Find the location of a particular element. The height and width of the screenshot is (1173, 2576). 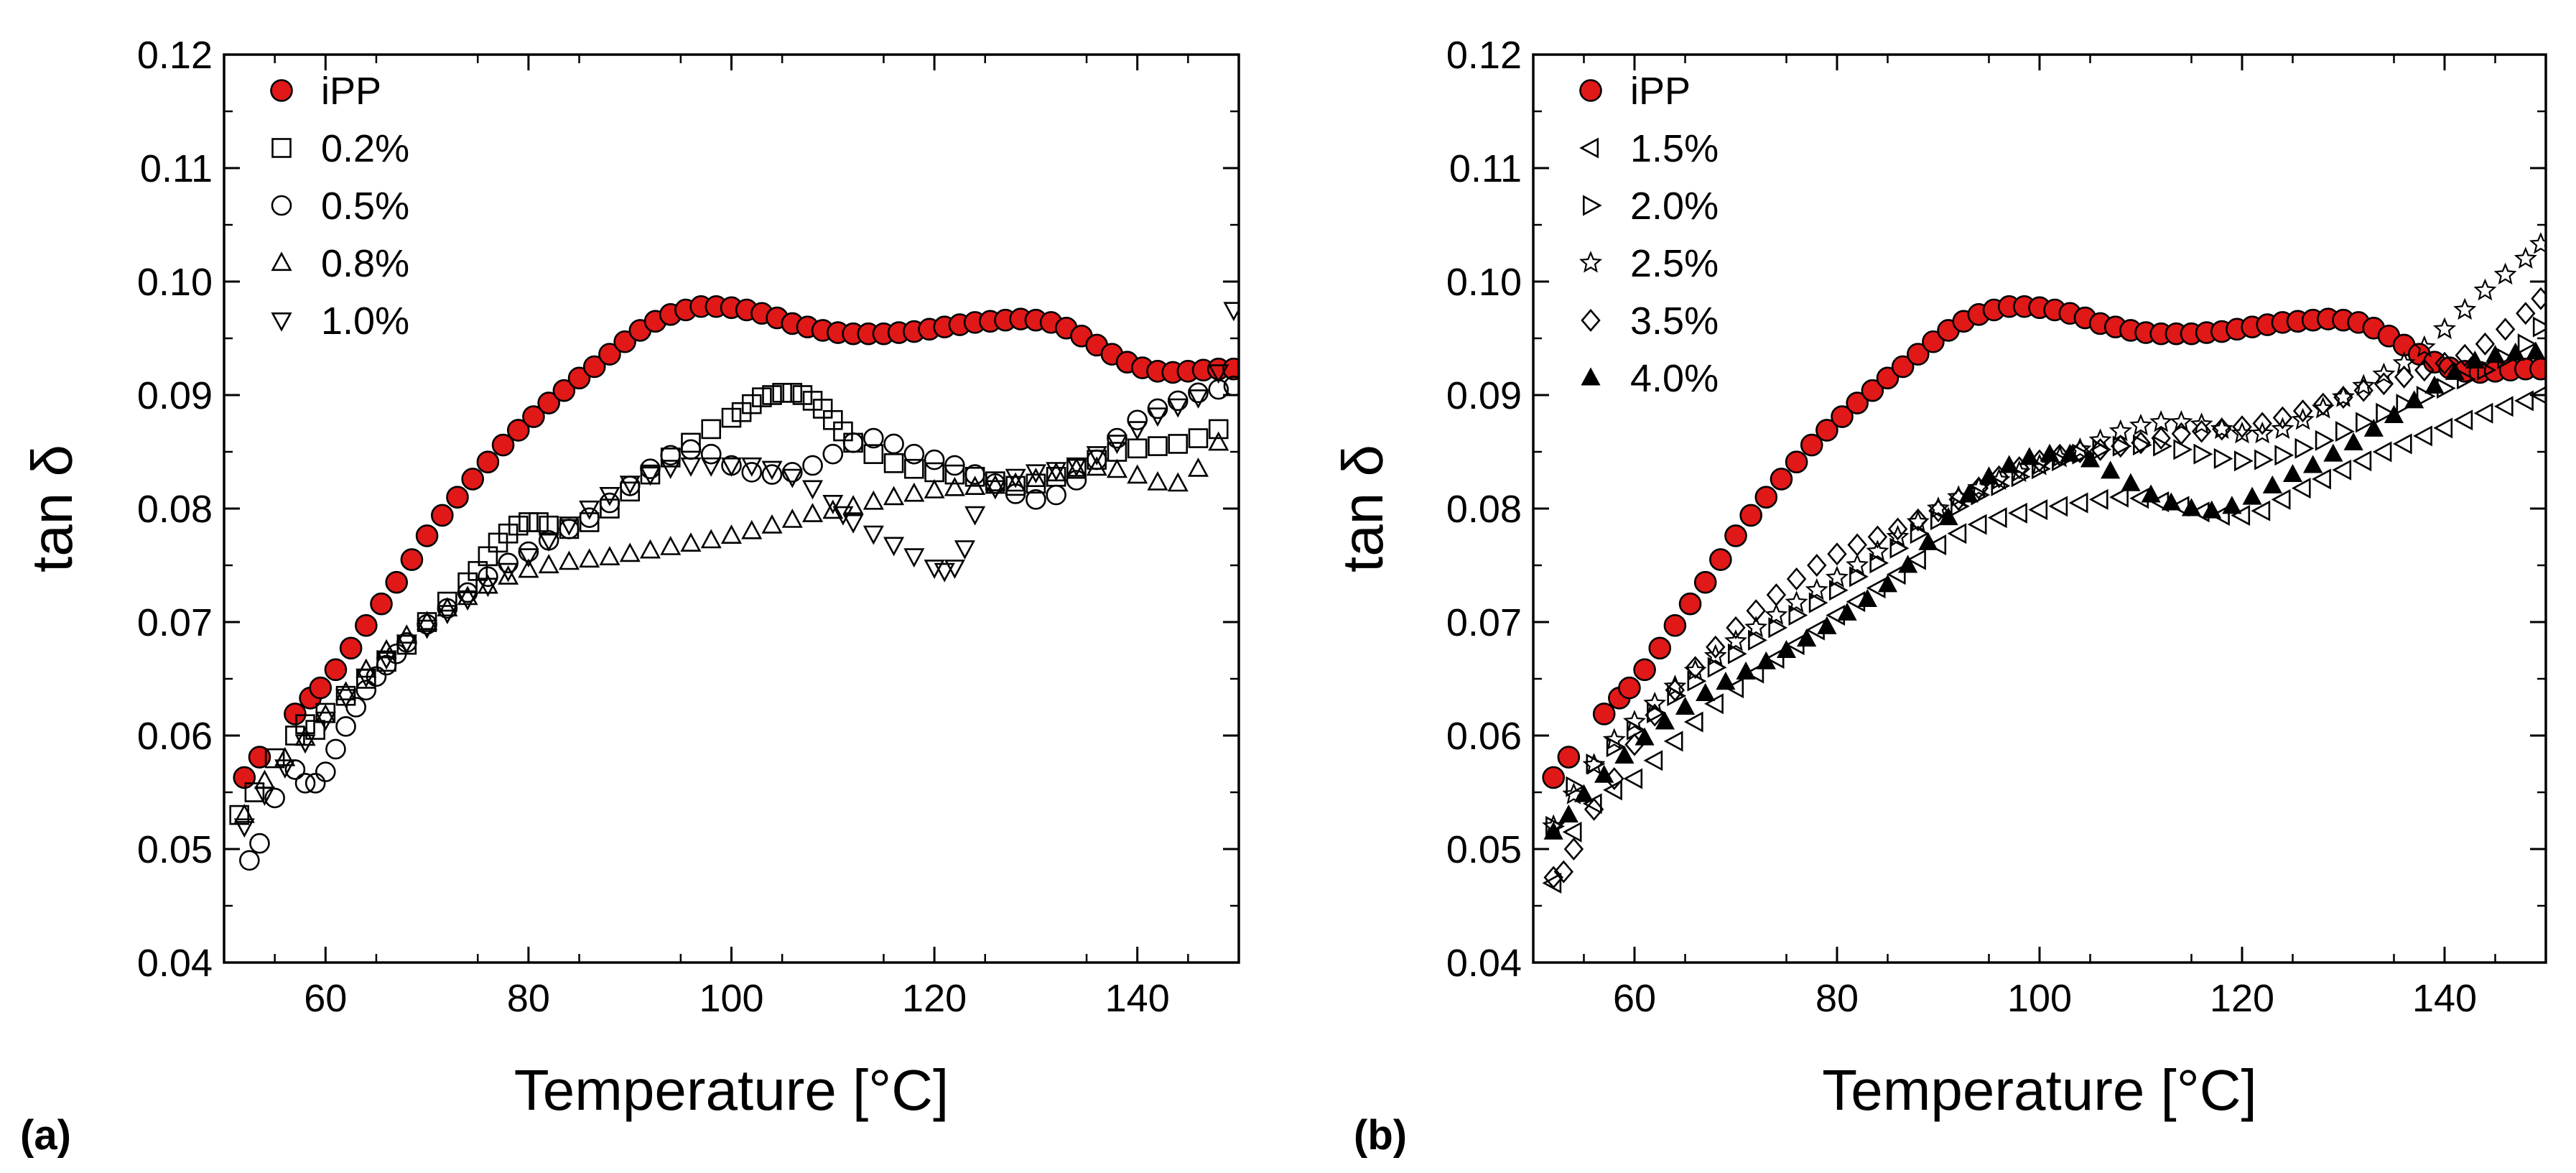

legend: iPP 1.5% 2.0% 2.5% 3.5% 4.0% is located at coordinates (1648, 235).